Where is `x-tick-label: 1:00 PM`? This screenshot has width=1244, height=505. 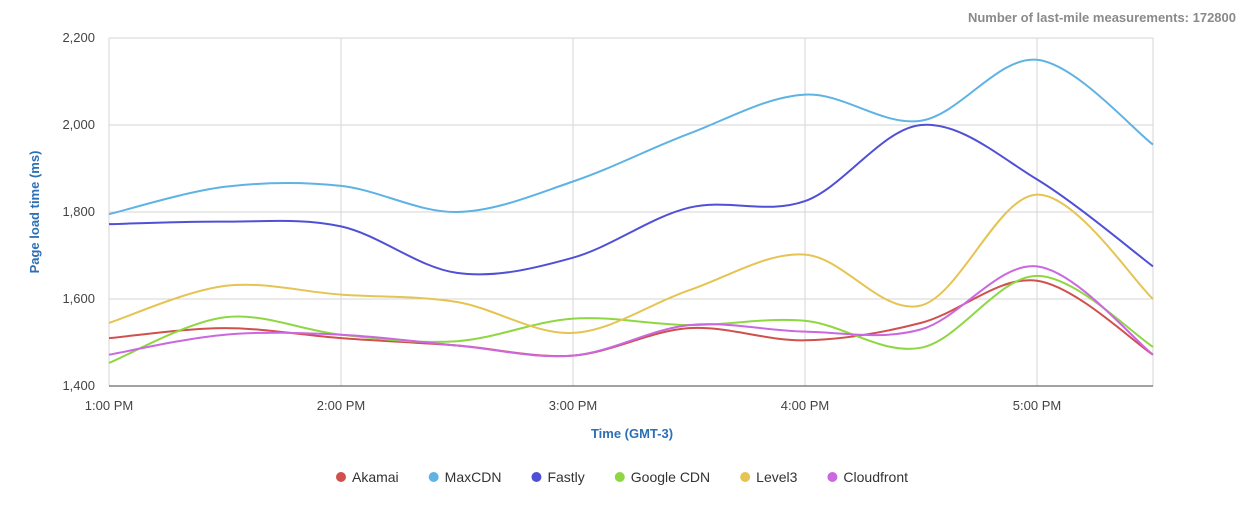
x-tick-label: 1:00 PM is located at coordinates (109, 405).